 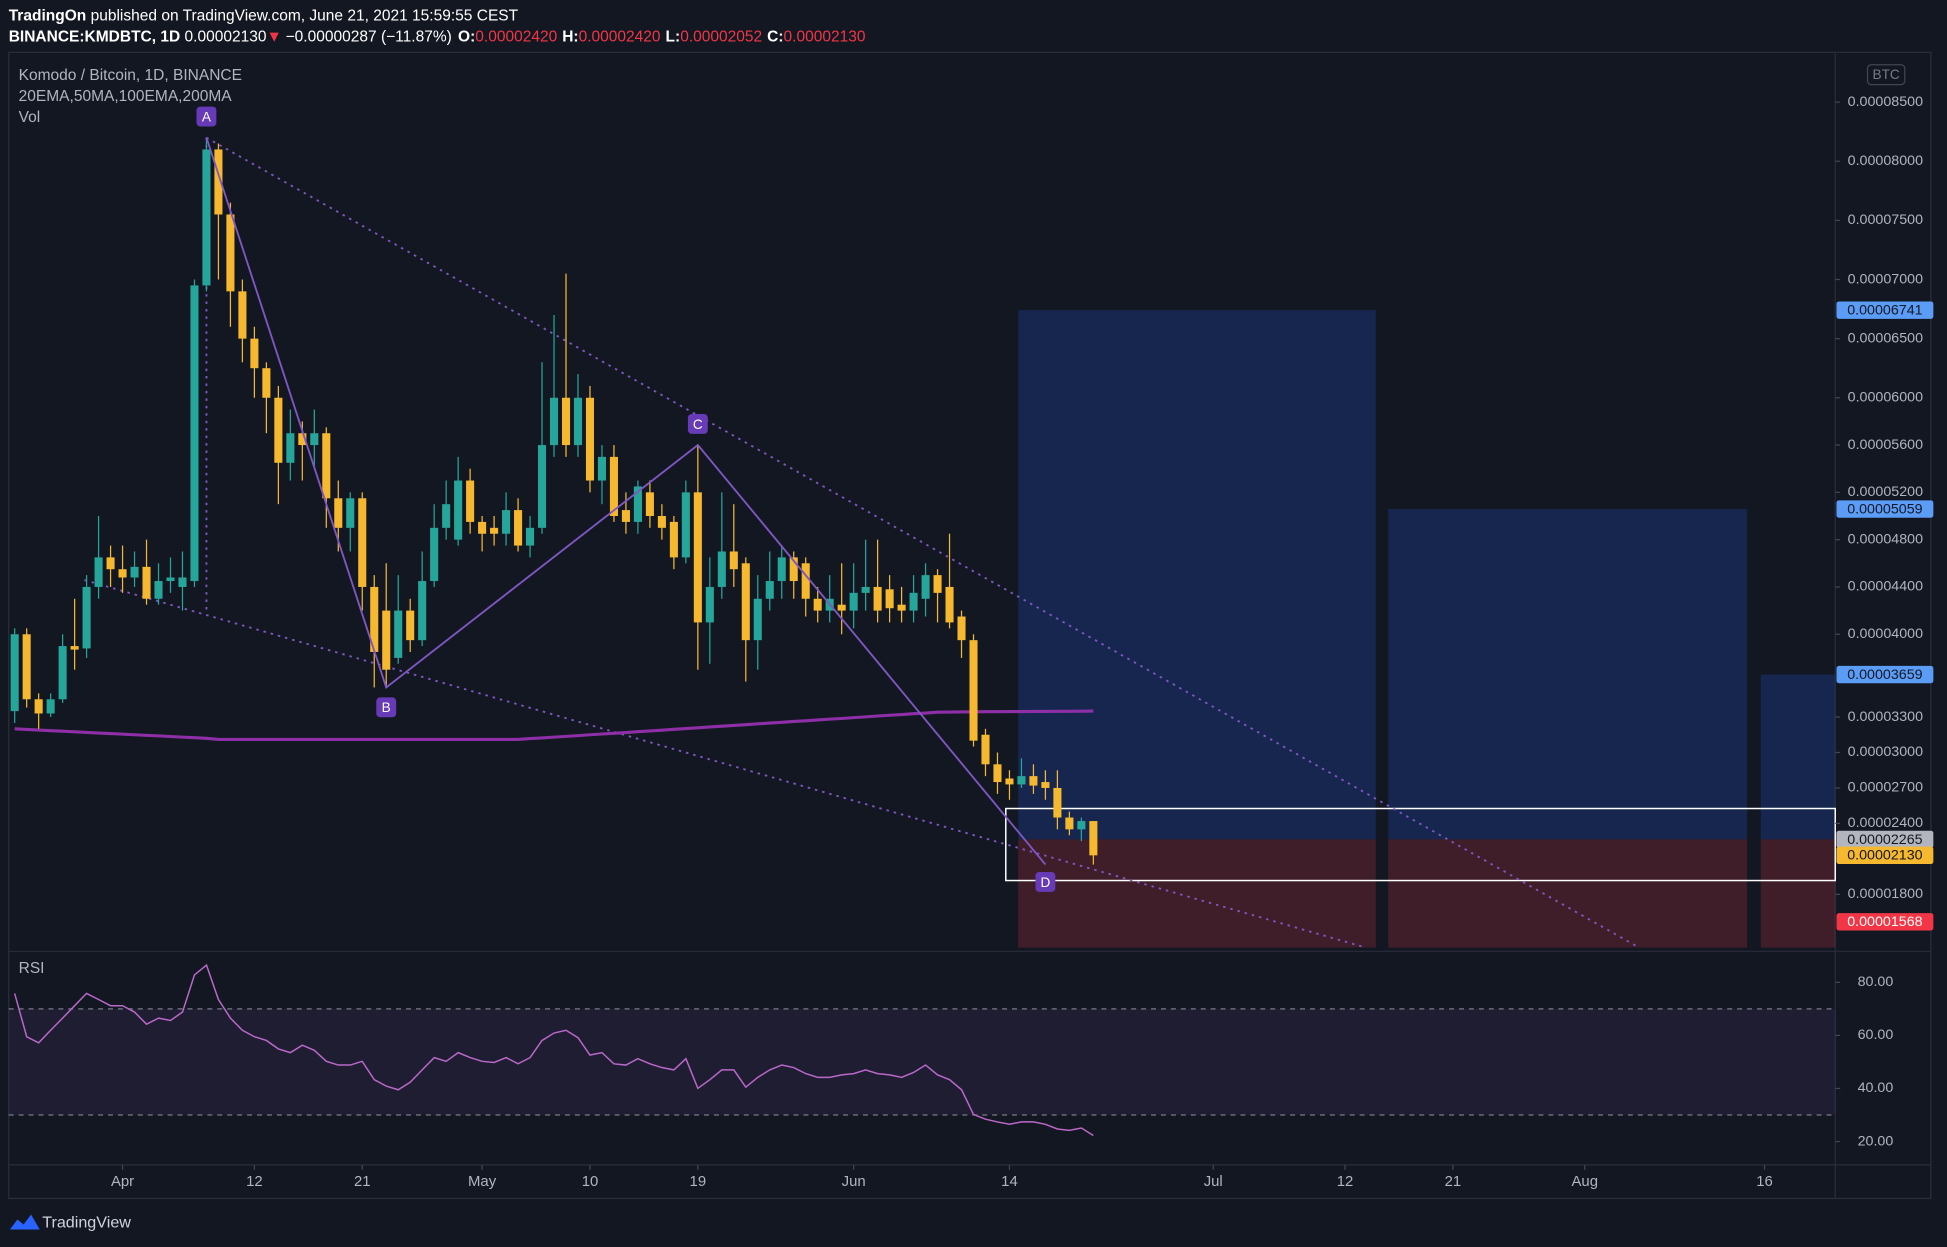 What do you see at coordinates (386, 707) in the screenshot?
I see `pattern-label: B` at bounding box center [386, 707].